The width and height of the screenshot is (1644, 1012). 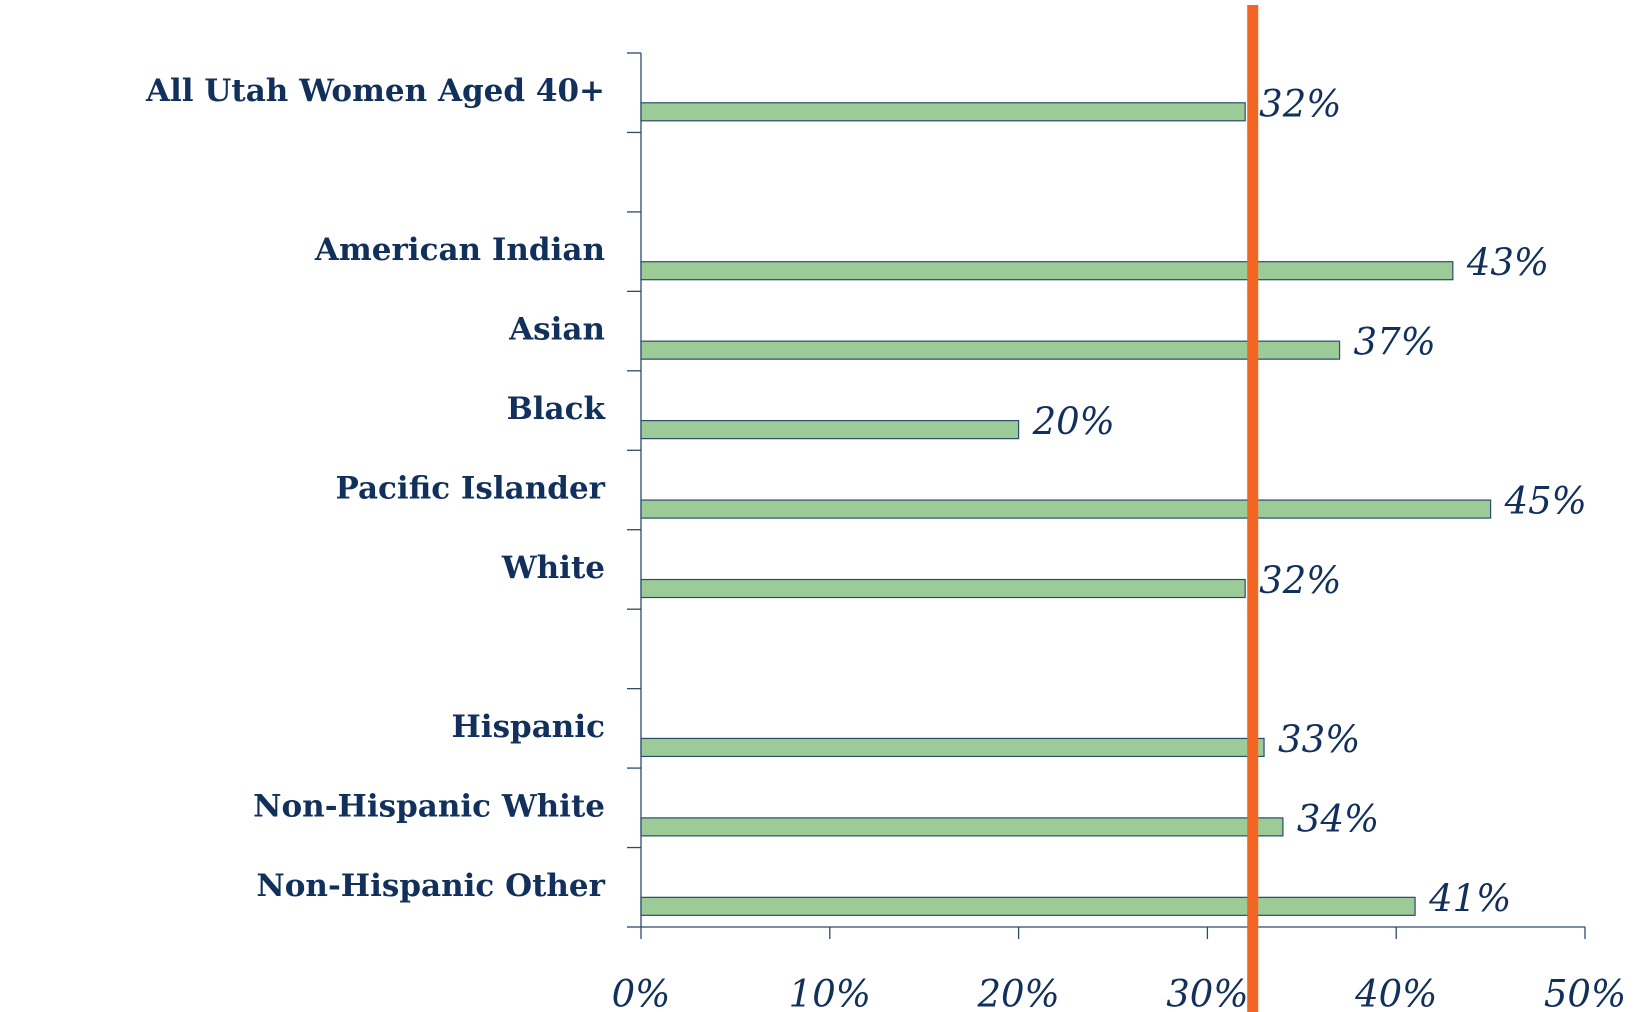 I want to click on value-label: 41%, so click(x=1469, y=898).